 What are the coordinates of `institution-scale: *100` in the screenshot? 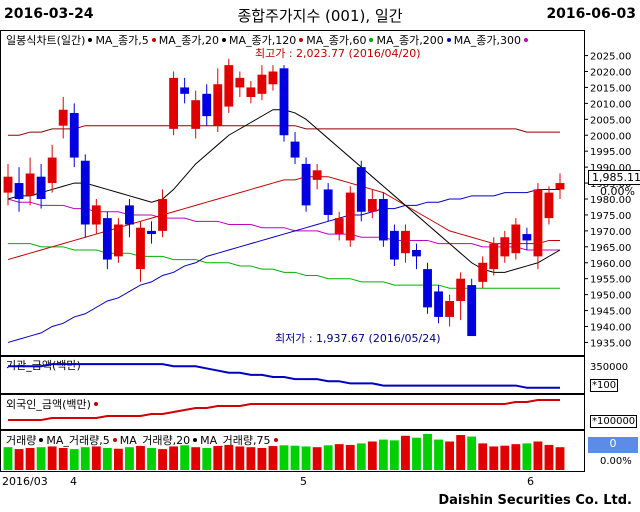 It's located at (604, 385).